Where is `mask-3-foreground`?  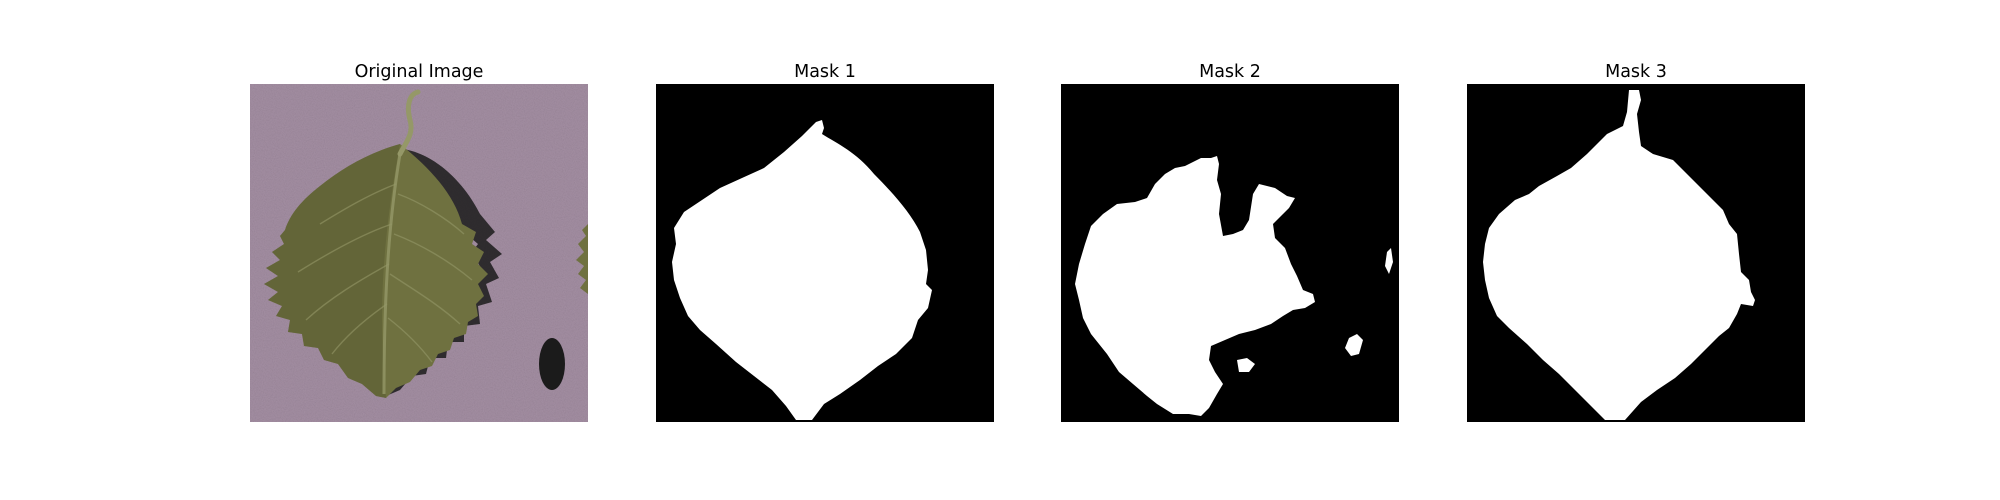
mask-3-foreground is located at coordinates (1619, 255).